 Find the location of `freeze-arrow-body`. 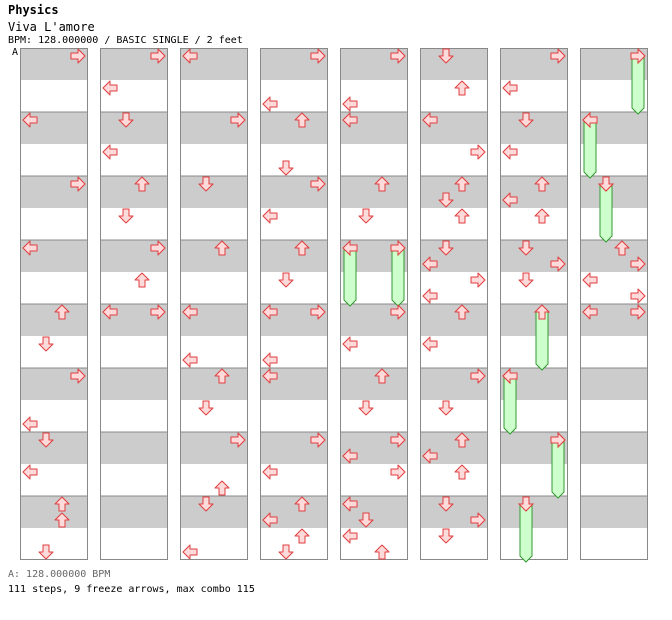

freeze-arrow-body is located at coordinates (526, 533).